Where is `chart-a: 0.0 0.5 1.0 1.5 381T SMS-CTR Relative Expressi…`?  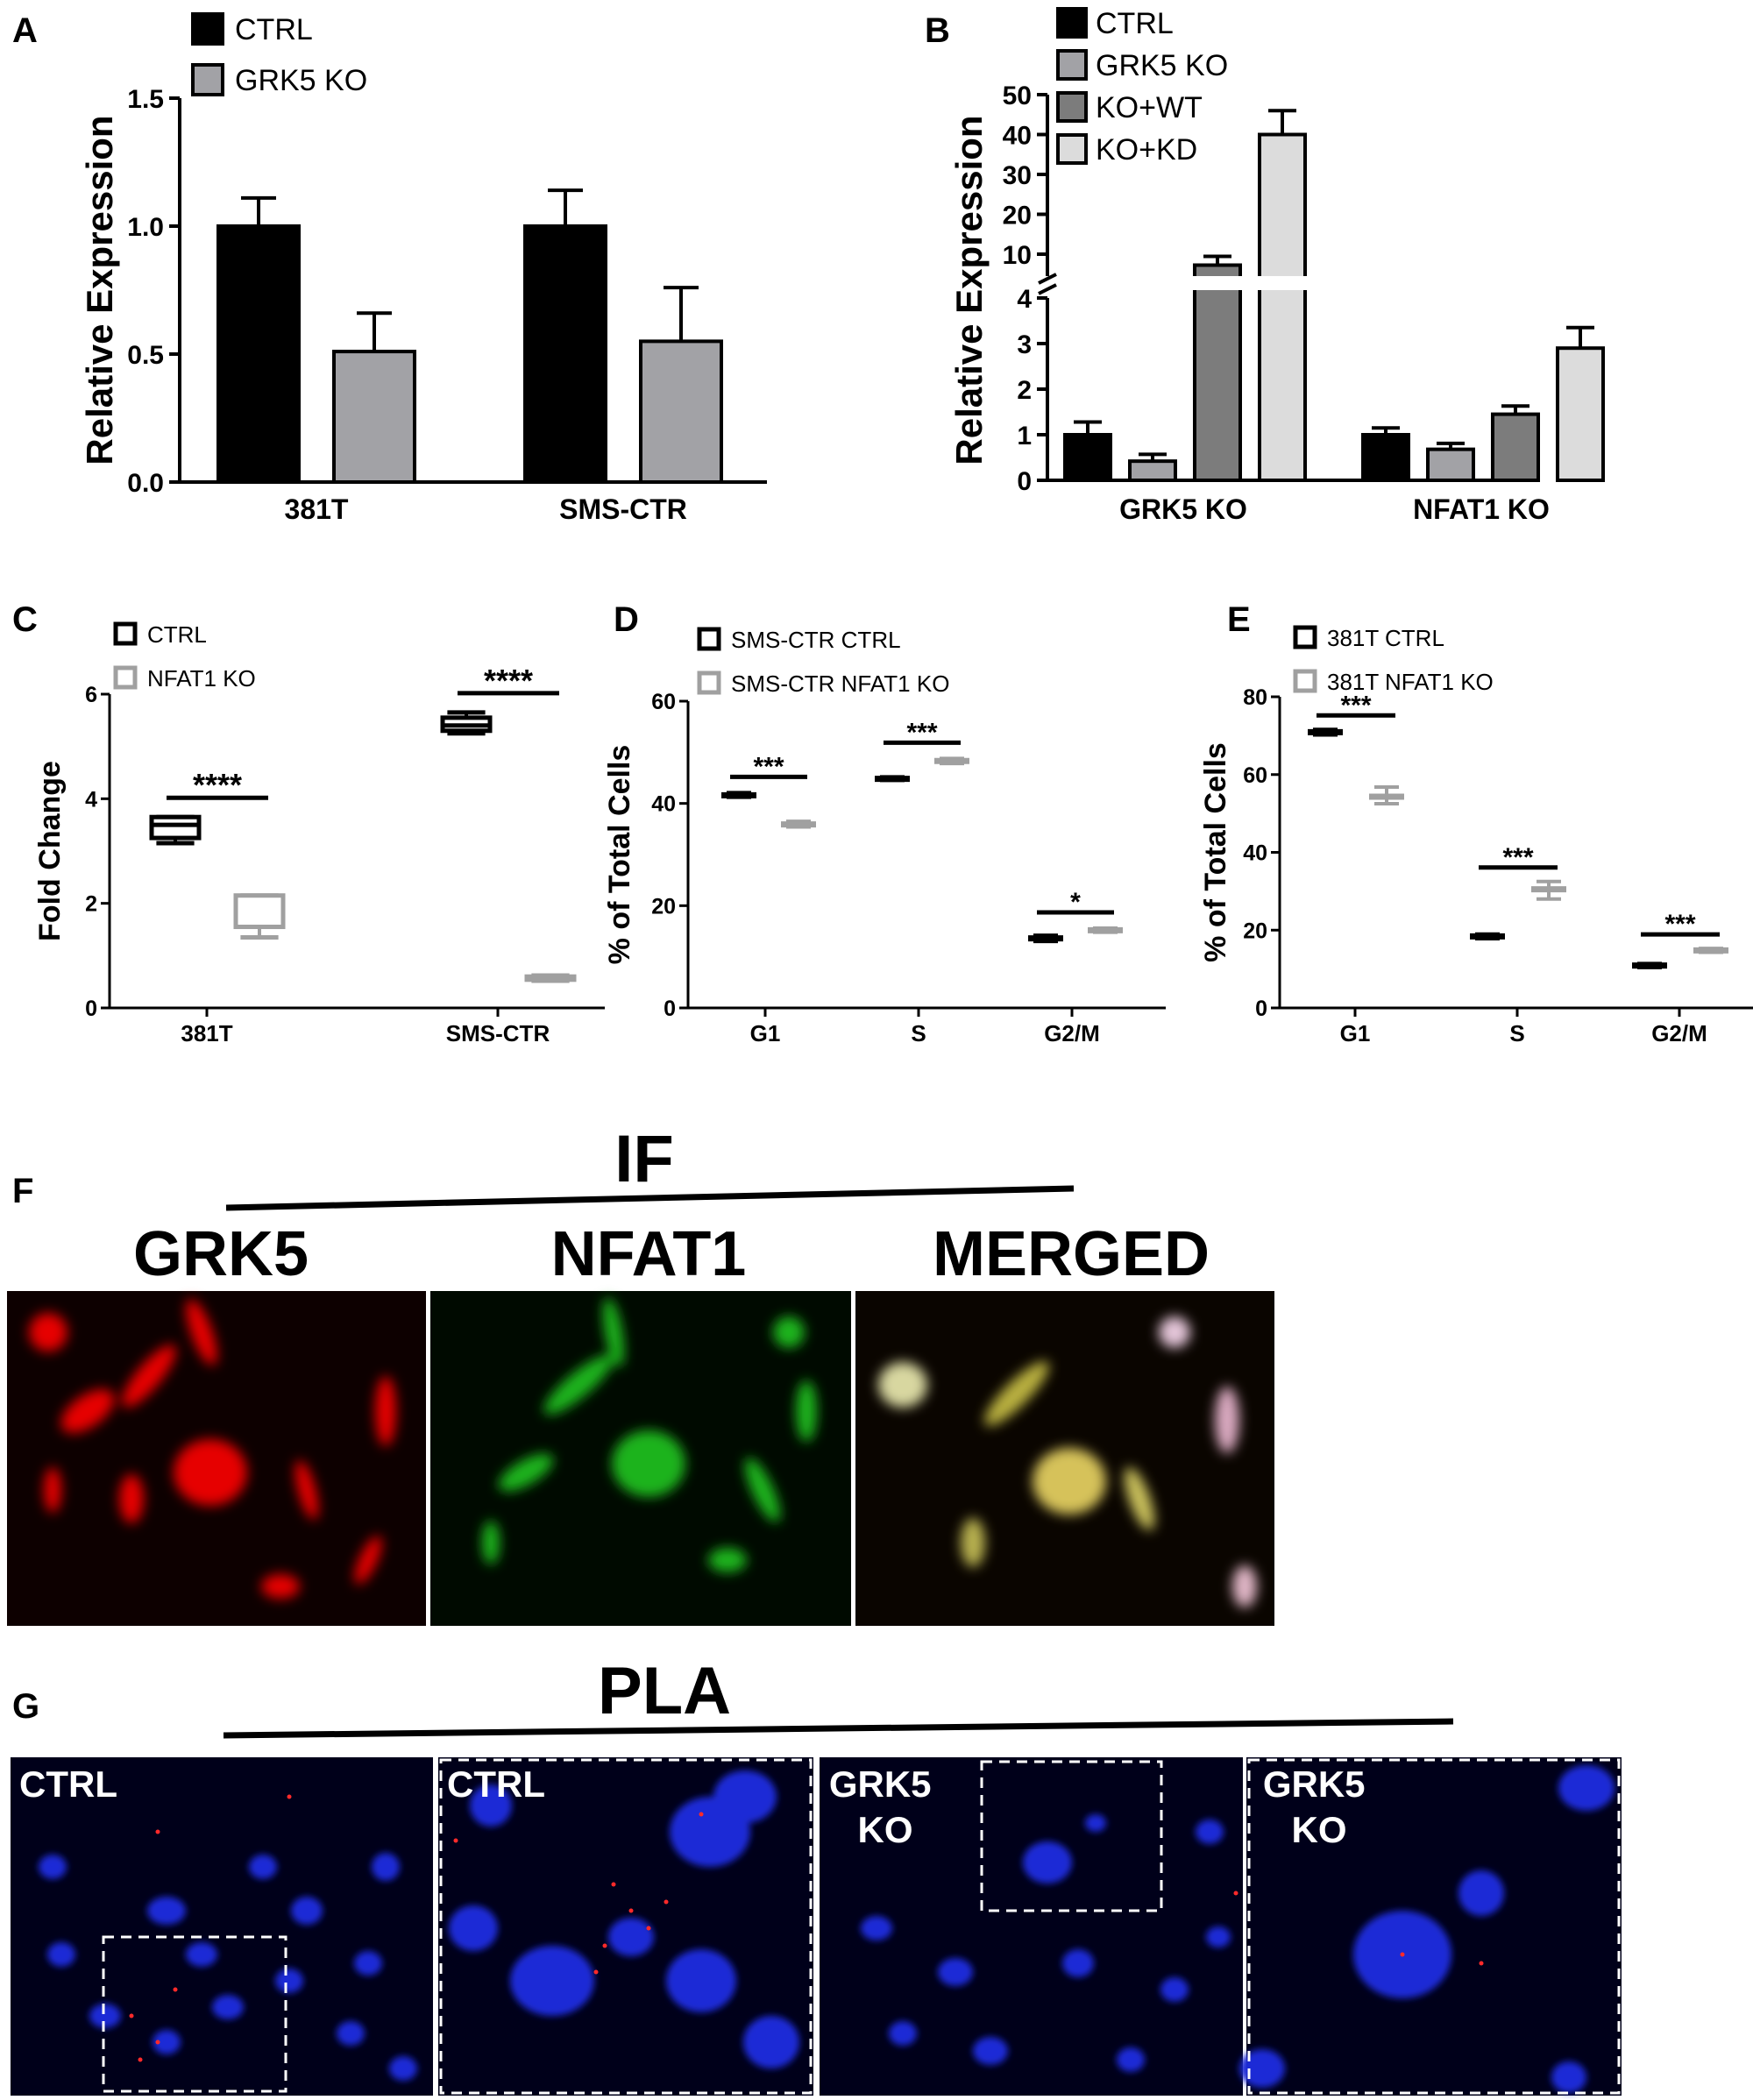 chart-a: 0.0 0.5 1.0 1.5 381T SMS-CTR Relative Expressi… is located at coordinates (423, 268).